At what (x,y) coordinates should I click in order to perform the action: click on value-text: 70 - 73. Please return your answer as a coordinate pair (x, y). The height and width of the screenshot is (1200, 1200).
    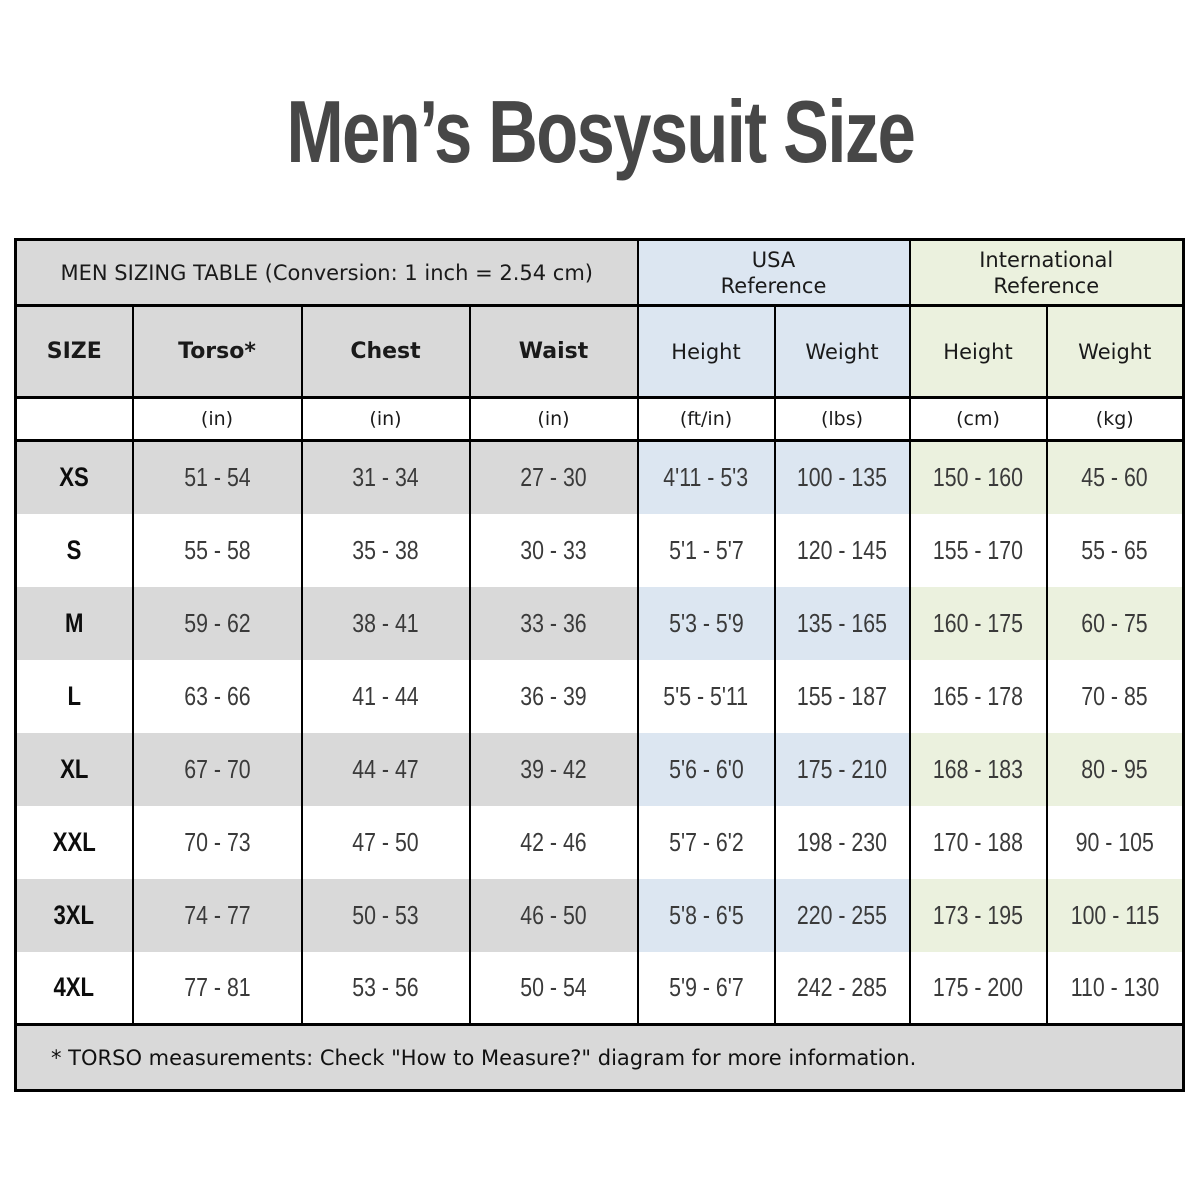
    Looking at the image, I should click on (217, 841).